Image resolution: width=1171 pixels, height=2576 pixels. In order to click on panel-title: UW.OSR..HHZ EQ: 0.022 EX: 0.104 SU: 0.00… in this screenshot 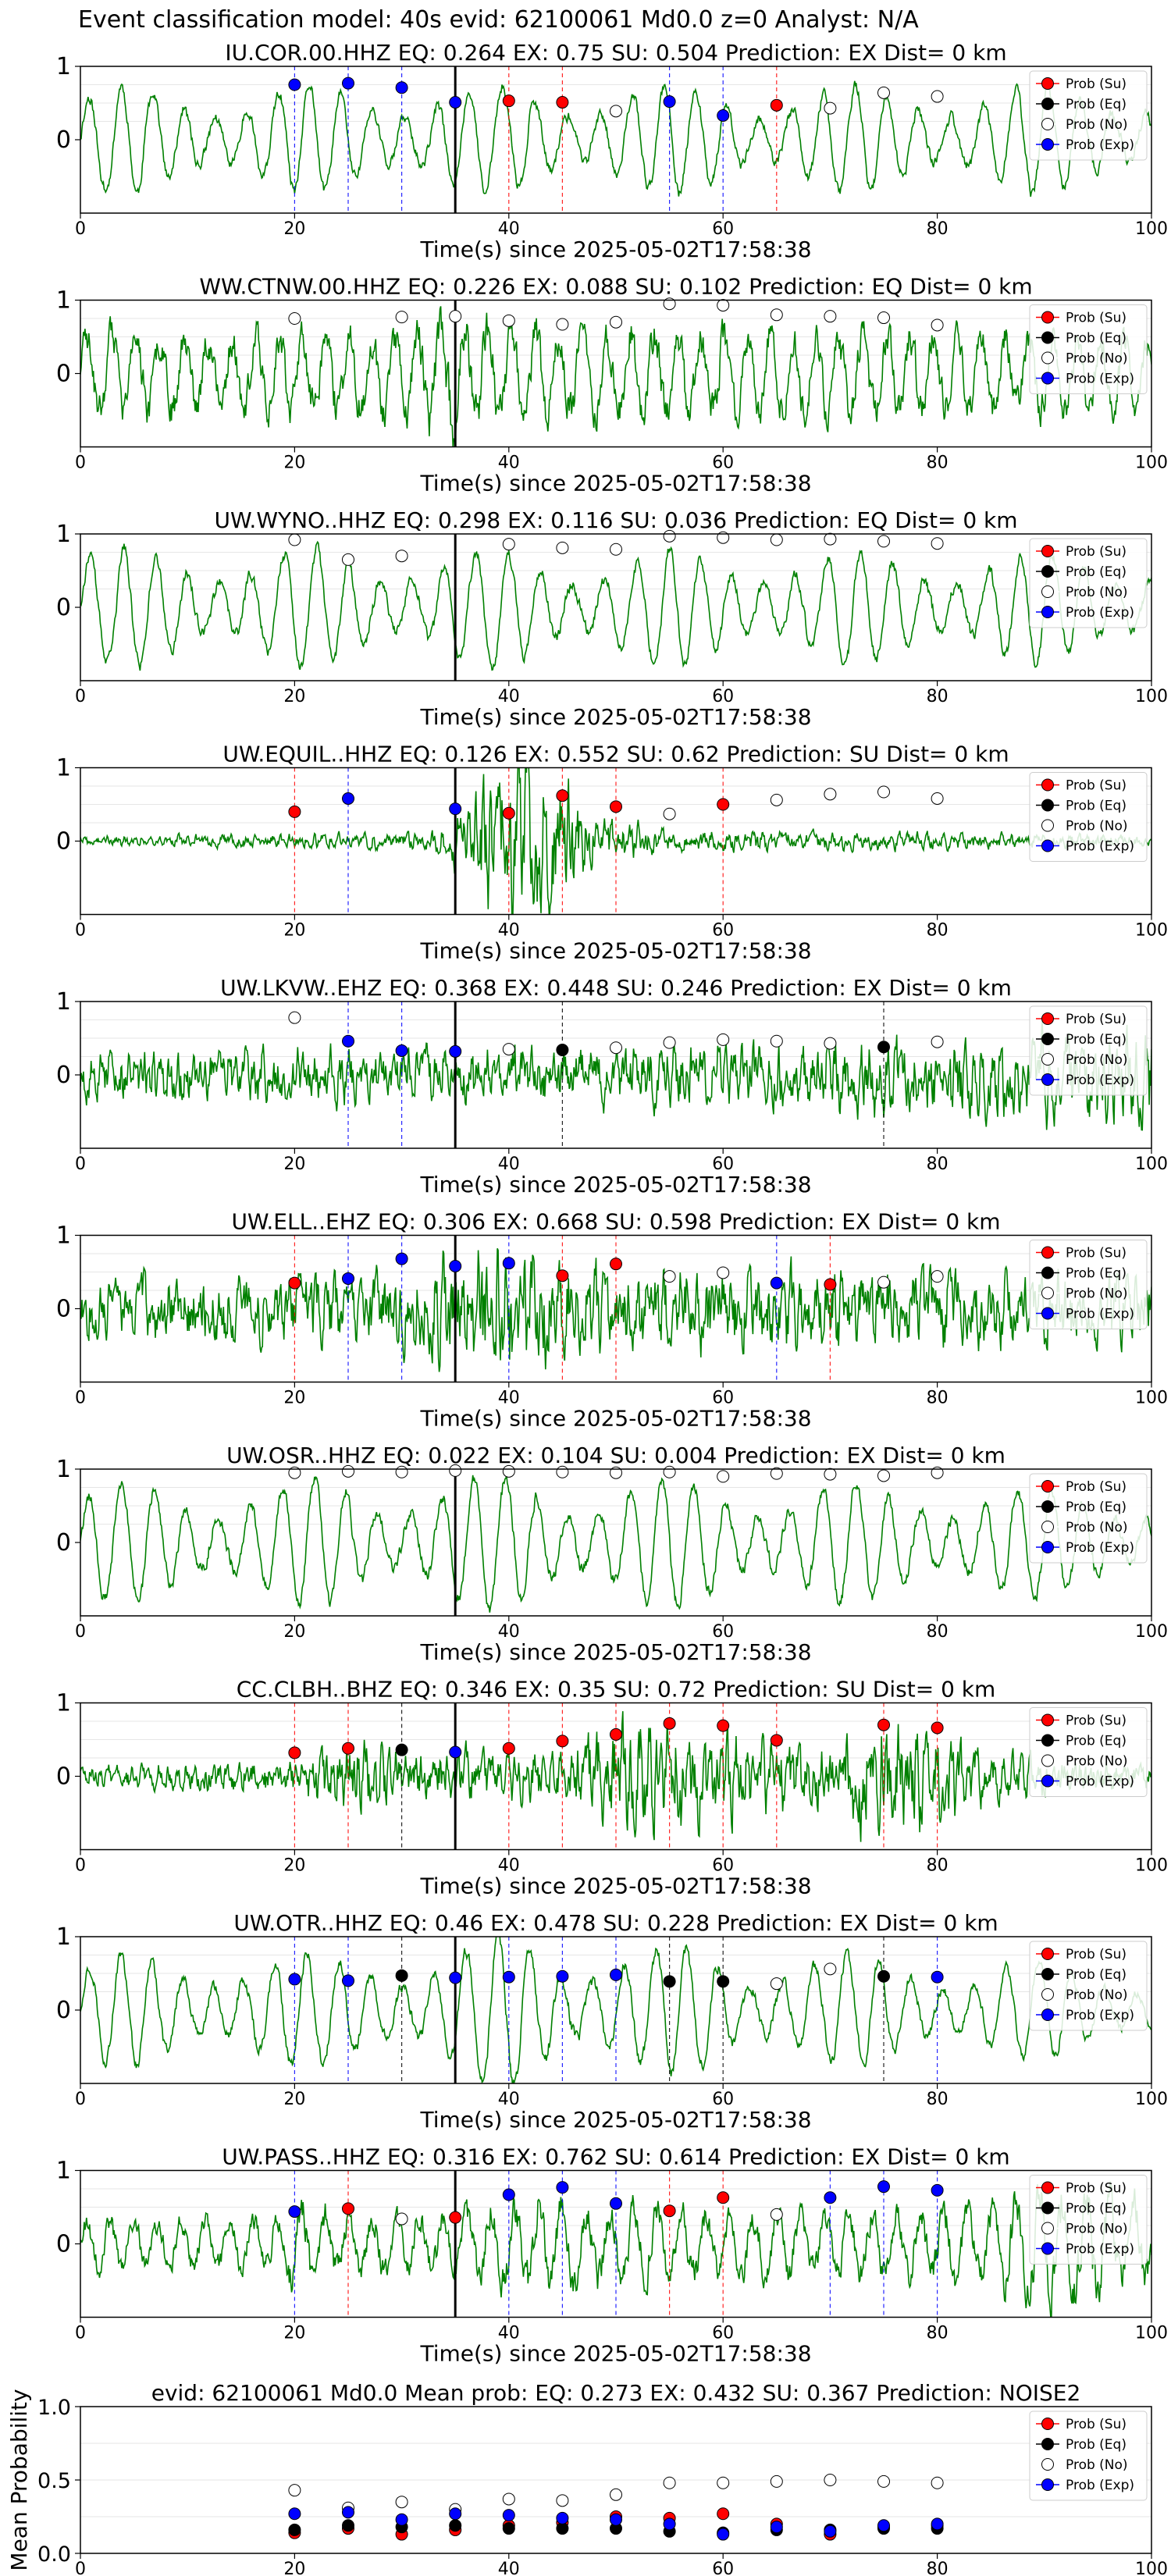, I will do `click(615, 1455)`.